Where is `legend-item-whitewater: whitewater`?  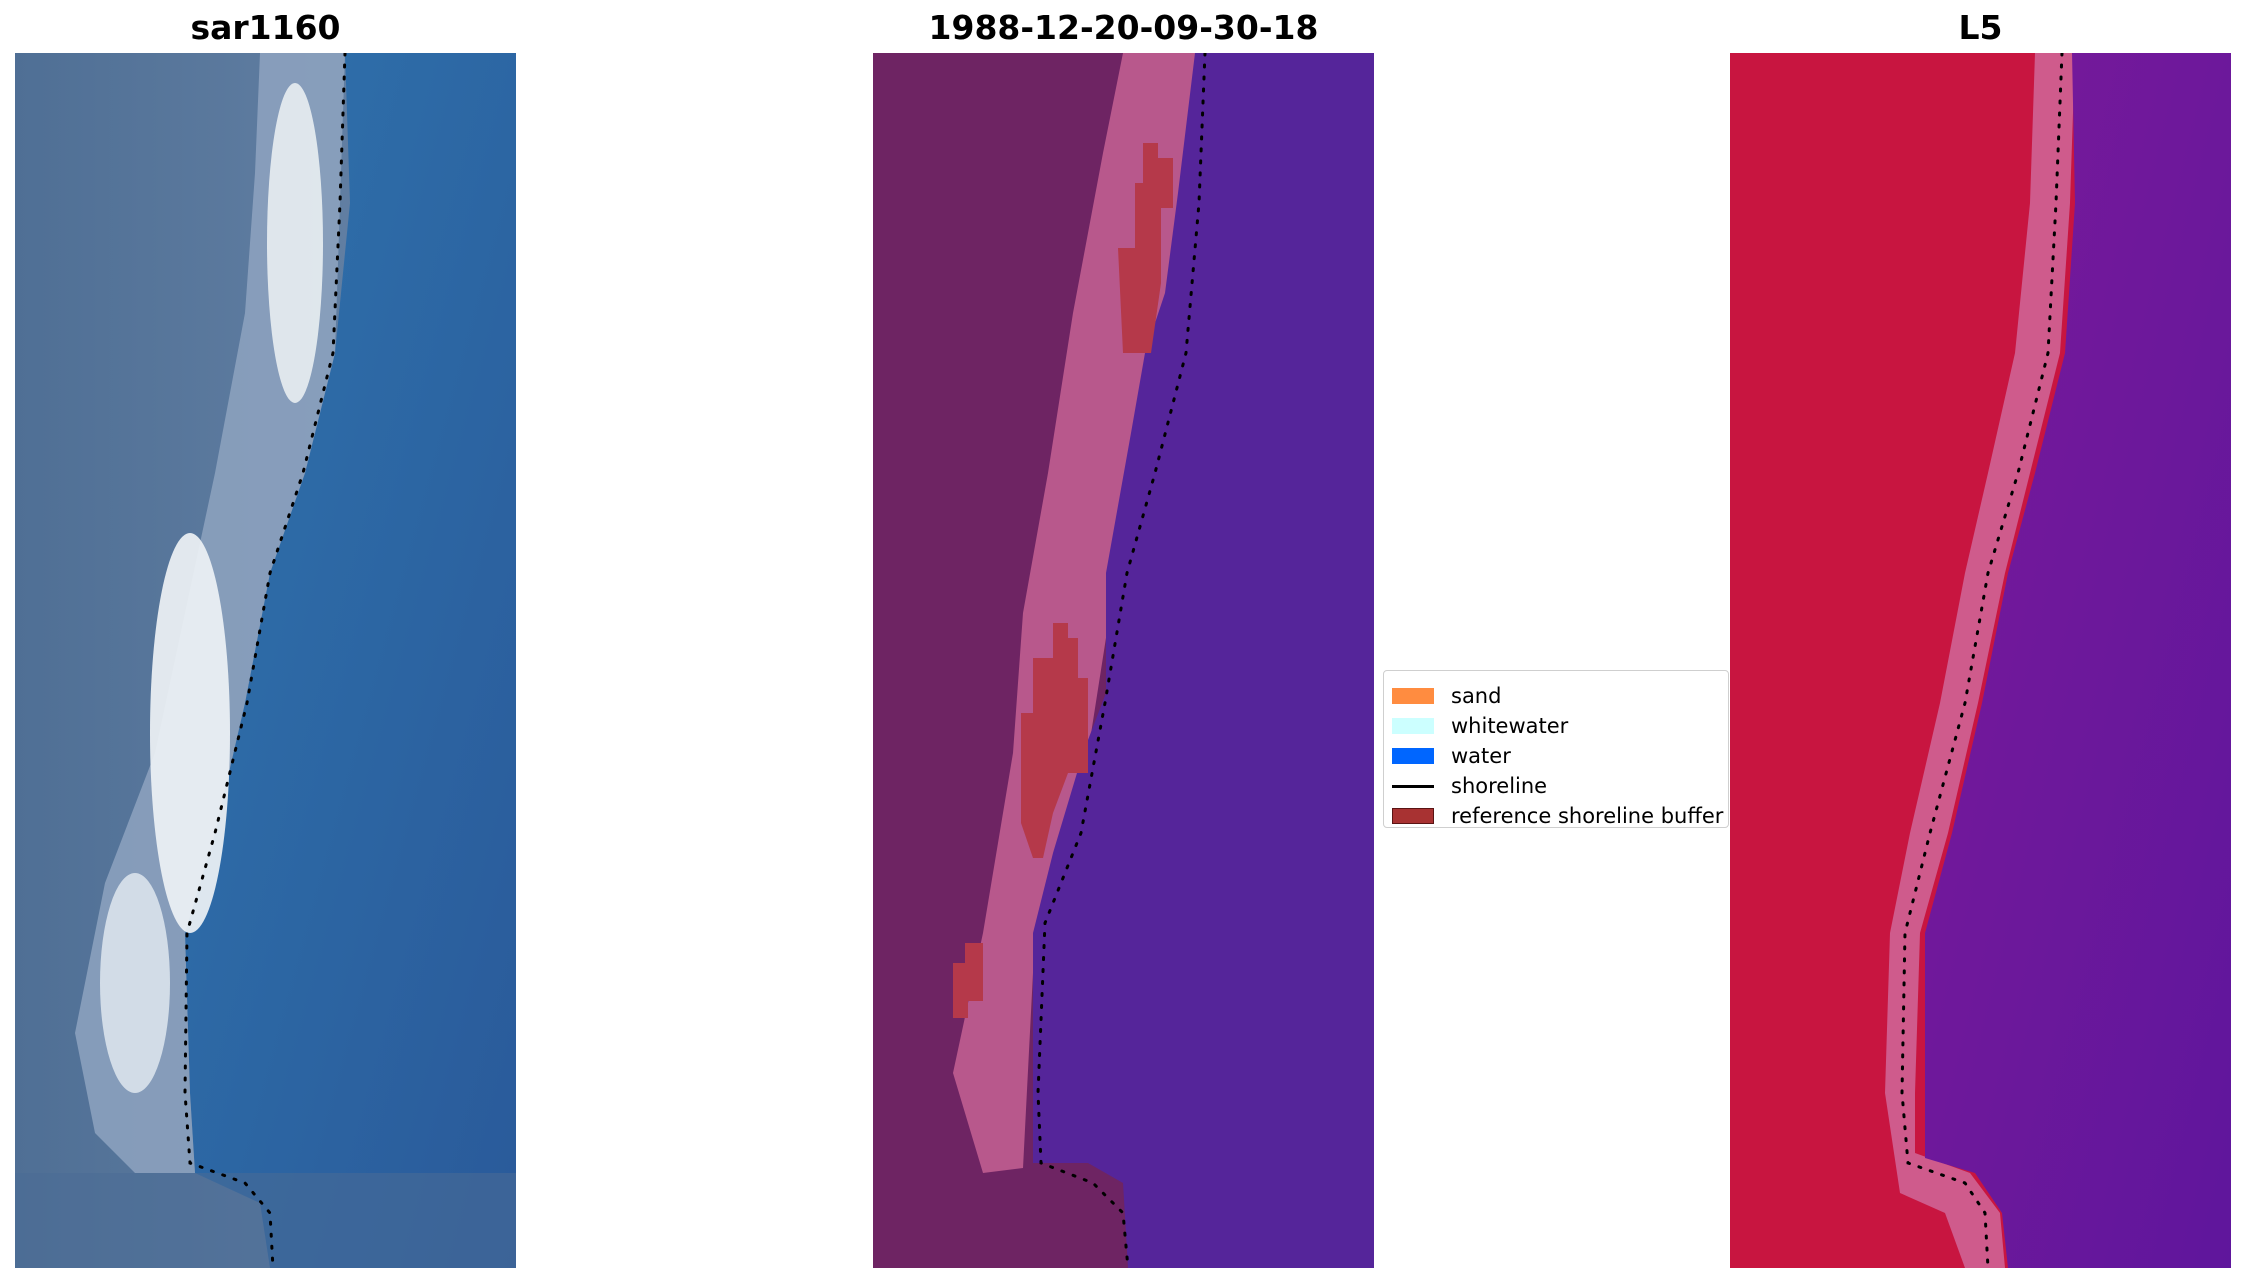 legend-item-whitewater: whitewater is located at coordinates (1480, 726).